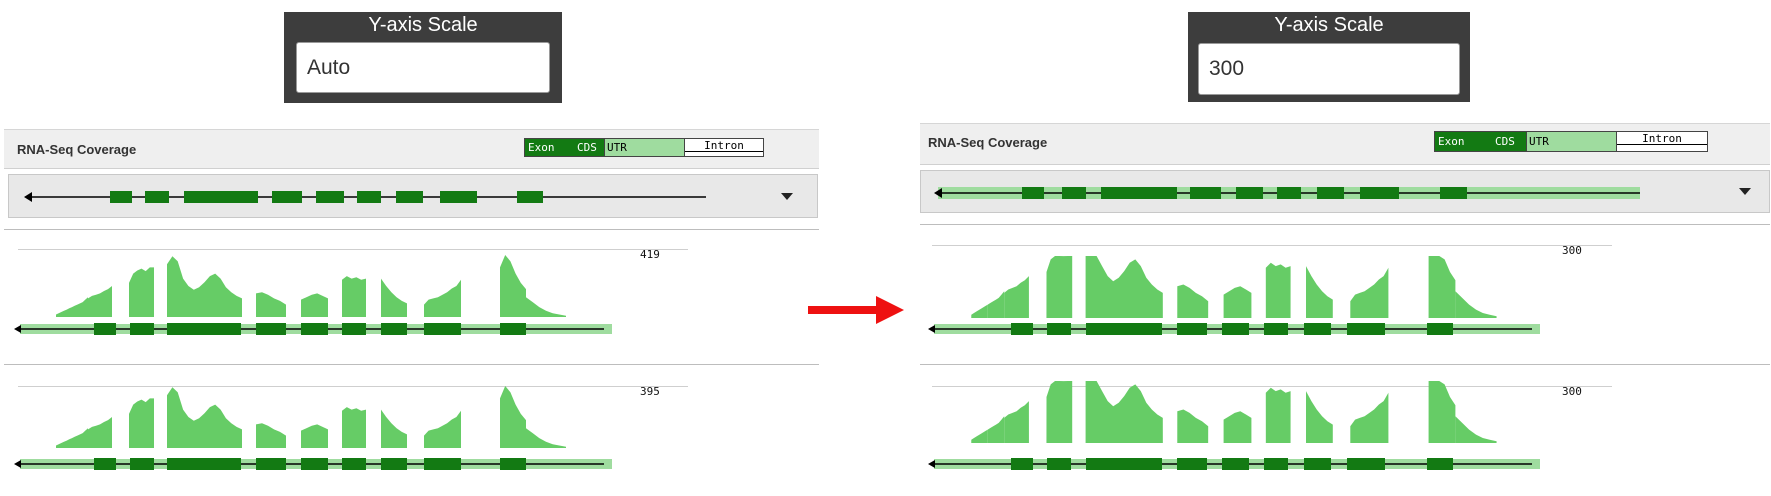 This screenshot has width=1771, height=496. Describe the element at coordinates (1287, 193) in the screenshot. I see `gene-model-right` at that location.